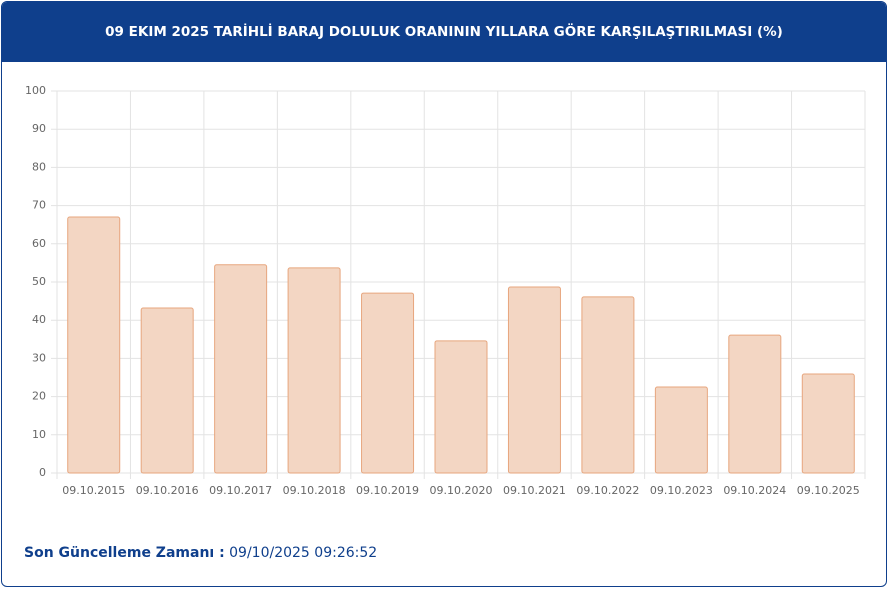  I want to click on y-tick-label: 90, so click(39, 128).